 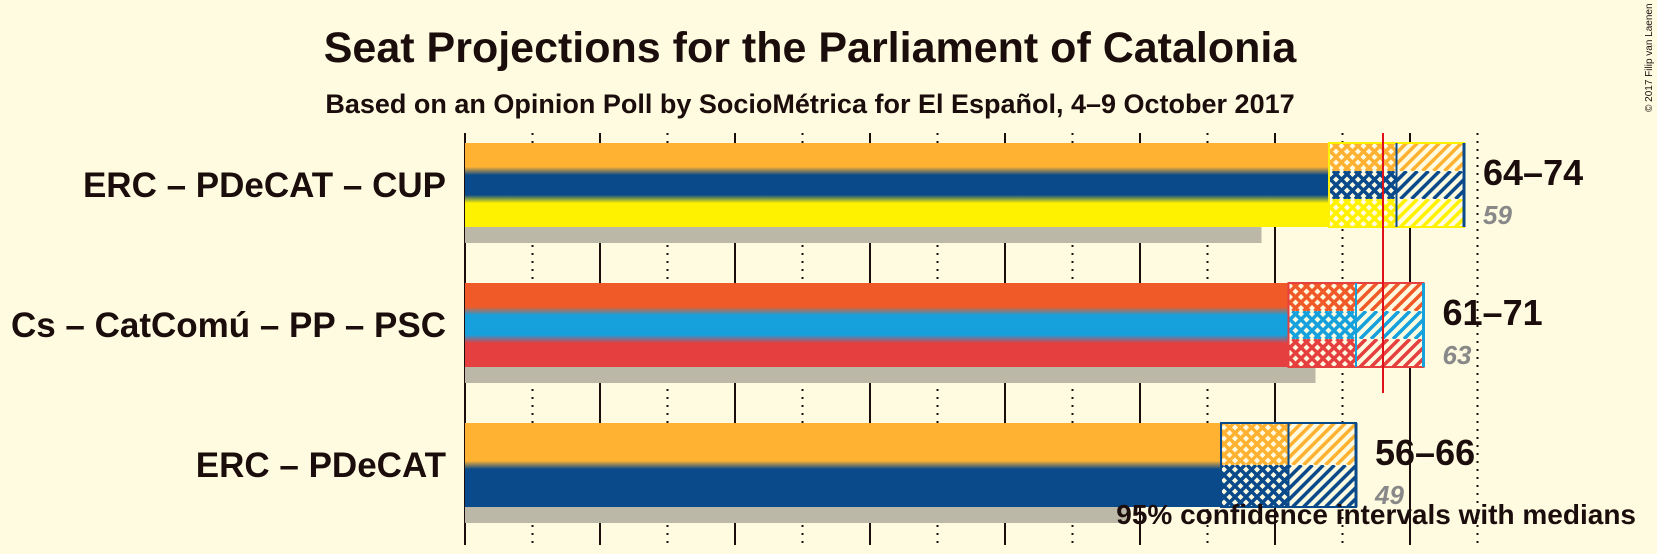 I want to click on last-result-label: 63, so click(x=1457, y=355).